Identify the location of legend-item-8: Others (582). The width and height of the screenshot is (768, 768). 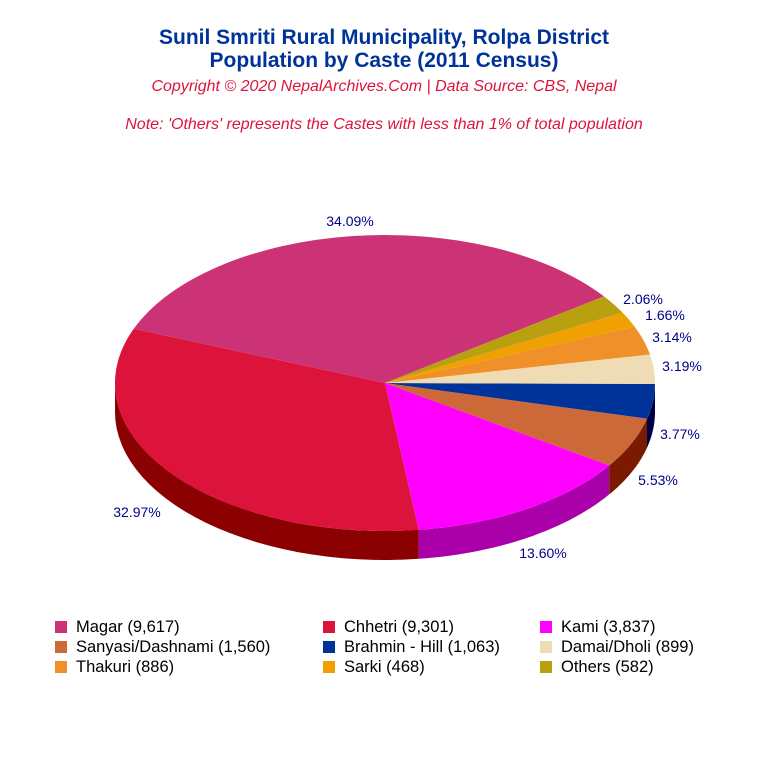
(597, 667).